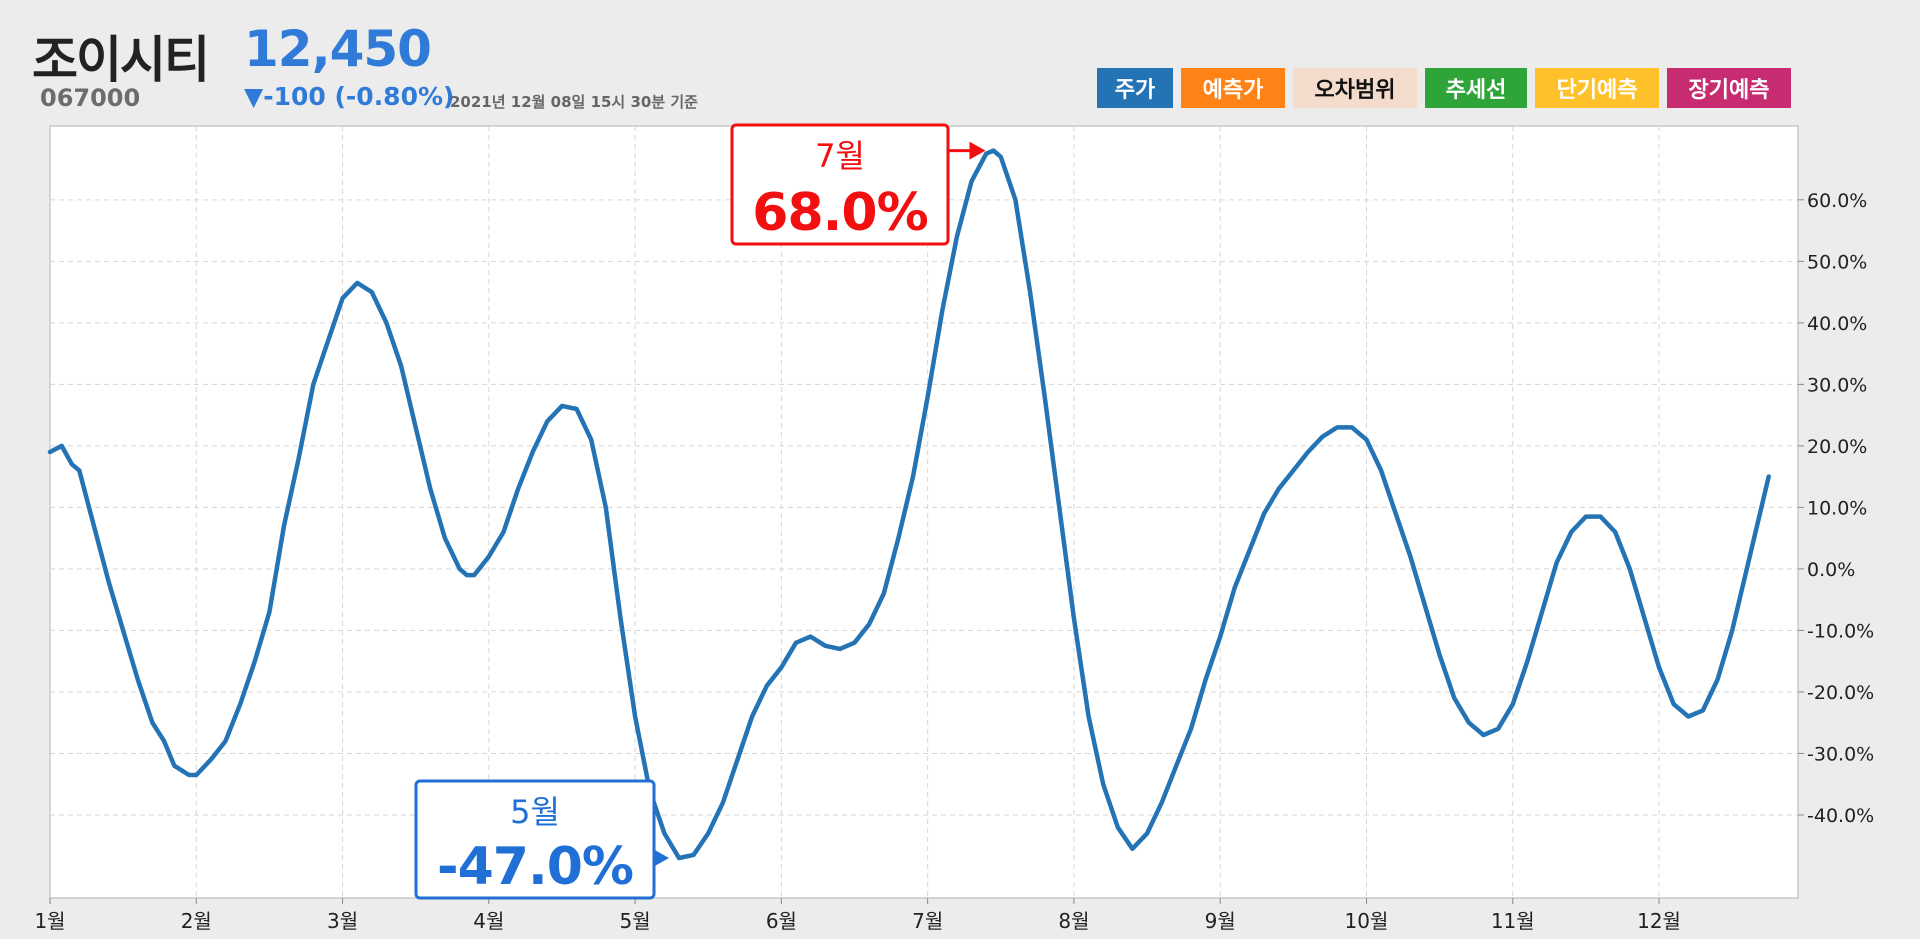 Image resolution: width=1920 pixels, height=939 pixels. I want to click on y-tick-label: 40.0%, so click(1837, 324).